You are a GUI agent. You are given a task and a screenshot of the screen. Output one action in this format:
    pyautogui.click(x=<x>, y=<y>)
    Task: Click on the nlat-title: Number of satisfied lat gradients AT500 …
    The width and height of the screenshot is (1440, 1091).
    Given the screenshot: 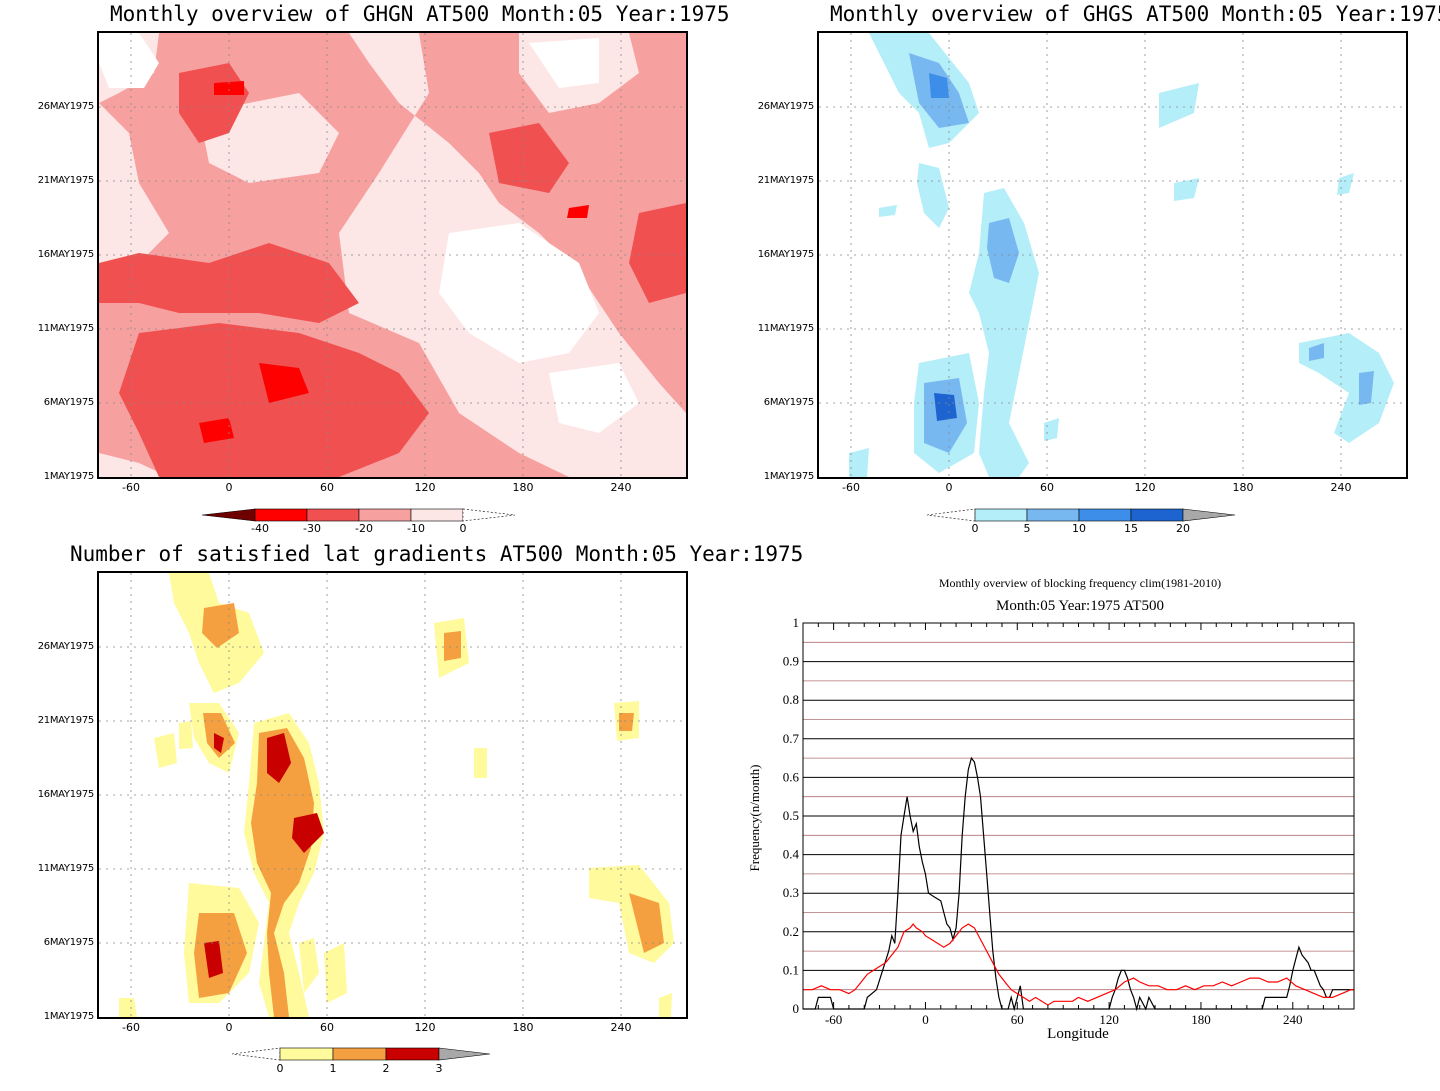 What is the action you would take?
    pyautogui.click(x=437, y=554)
    